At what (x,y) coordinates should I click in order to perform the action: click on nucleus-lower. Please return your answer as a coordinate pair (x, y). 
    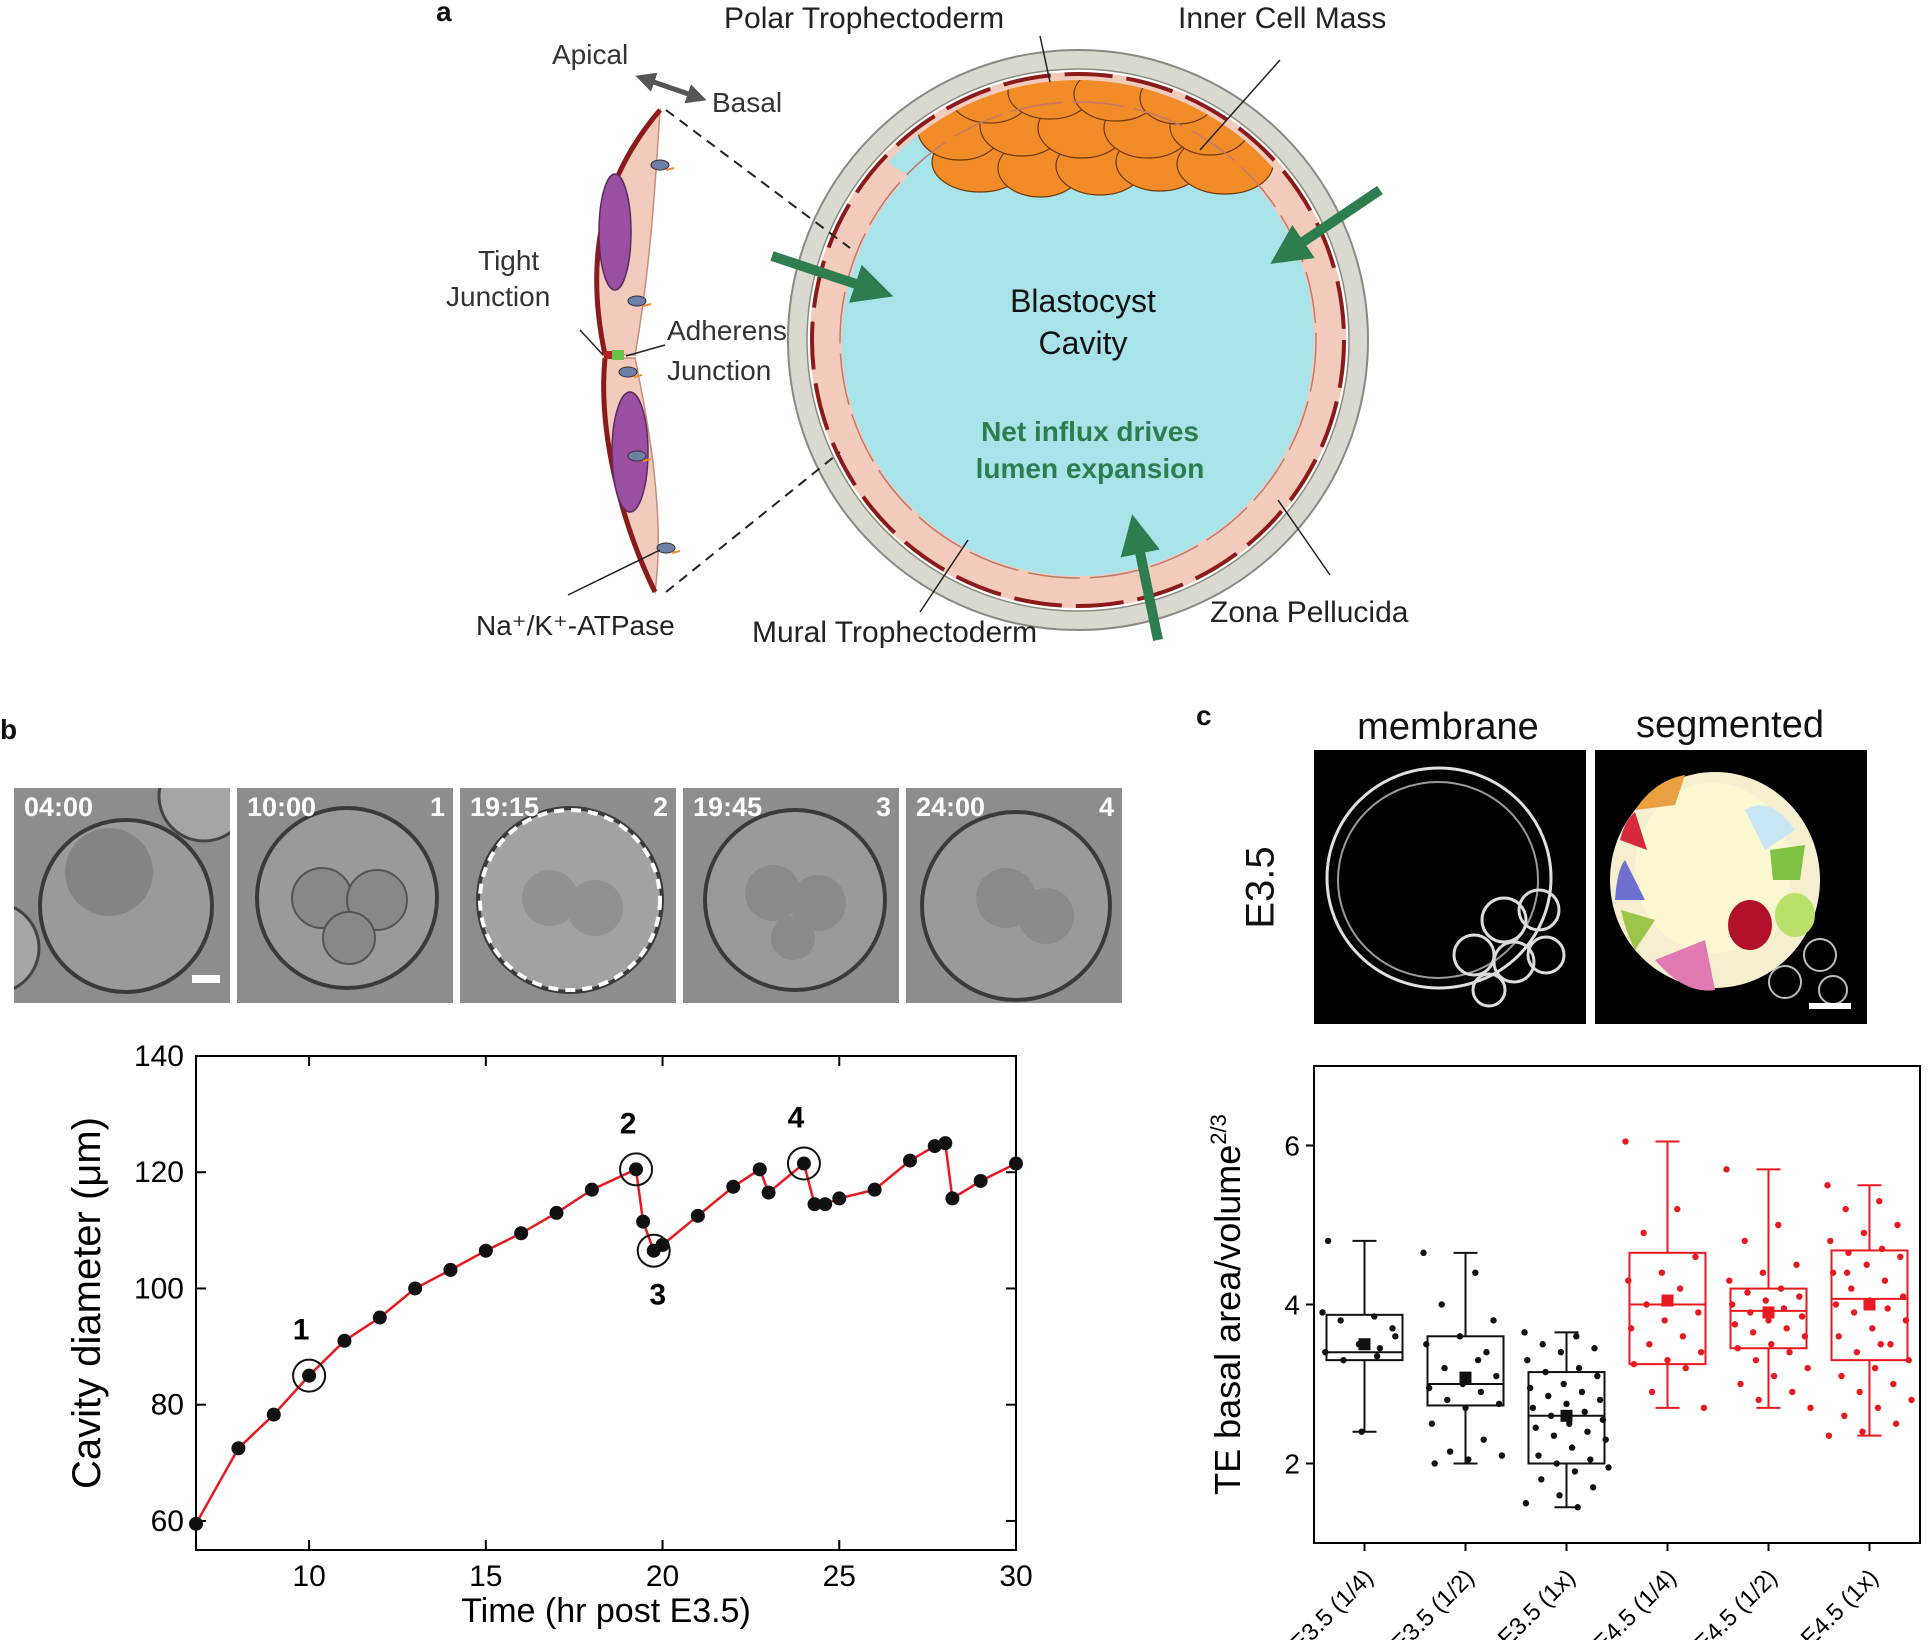
    Looking at the image, I should click on (630, 452).